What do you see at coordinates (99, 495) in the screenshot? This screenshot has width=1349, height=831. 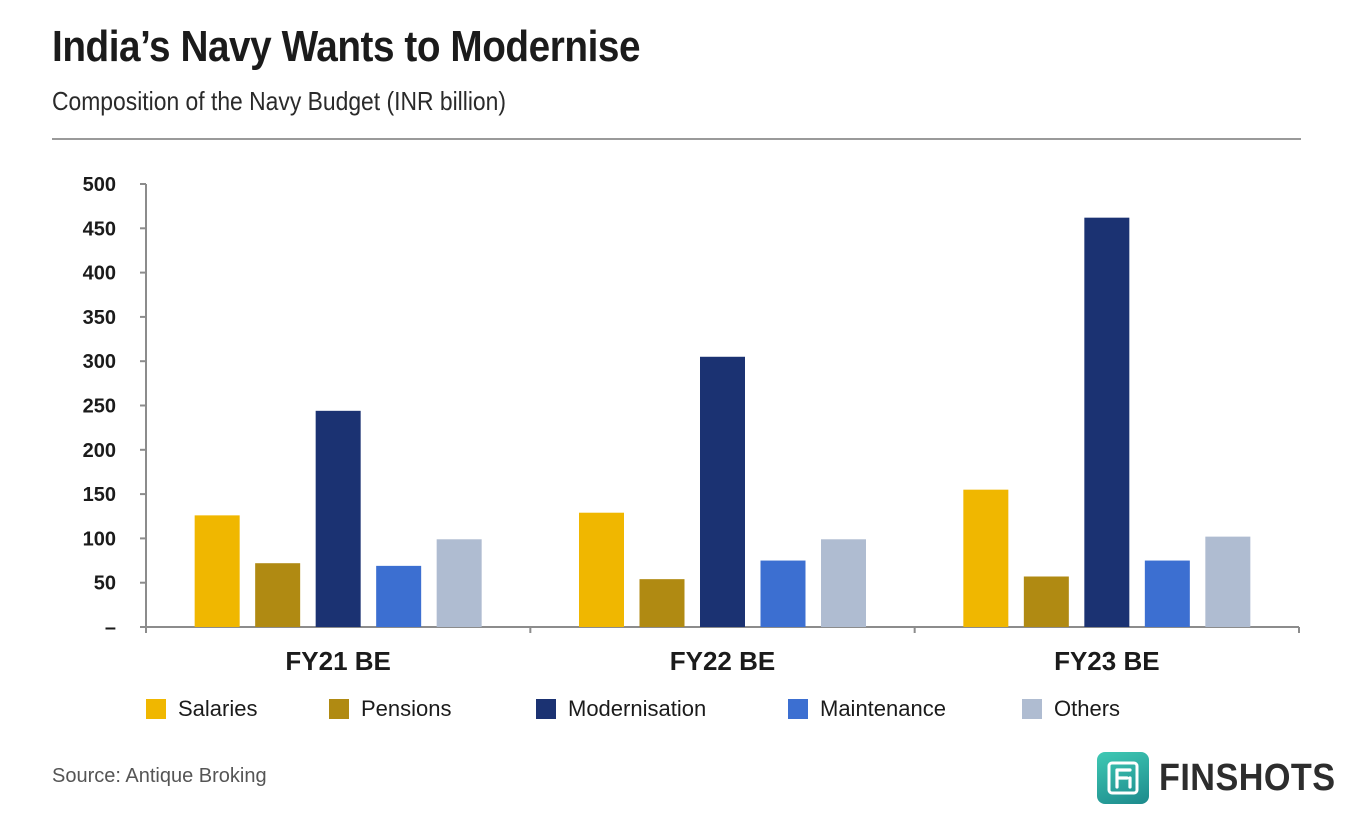 I see `y-tick-label: 150` at bounding box center [99, 495].